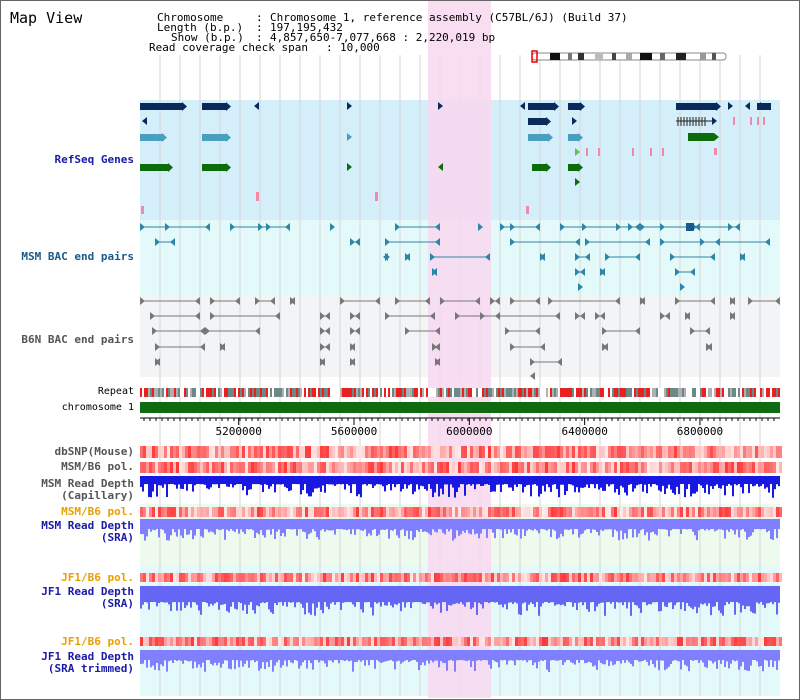  Describe the element at coordinates (87, 591) in the screenshot. I see `track-label-jf1-depth-sra: JF1 Read Depth` at that location.